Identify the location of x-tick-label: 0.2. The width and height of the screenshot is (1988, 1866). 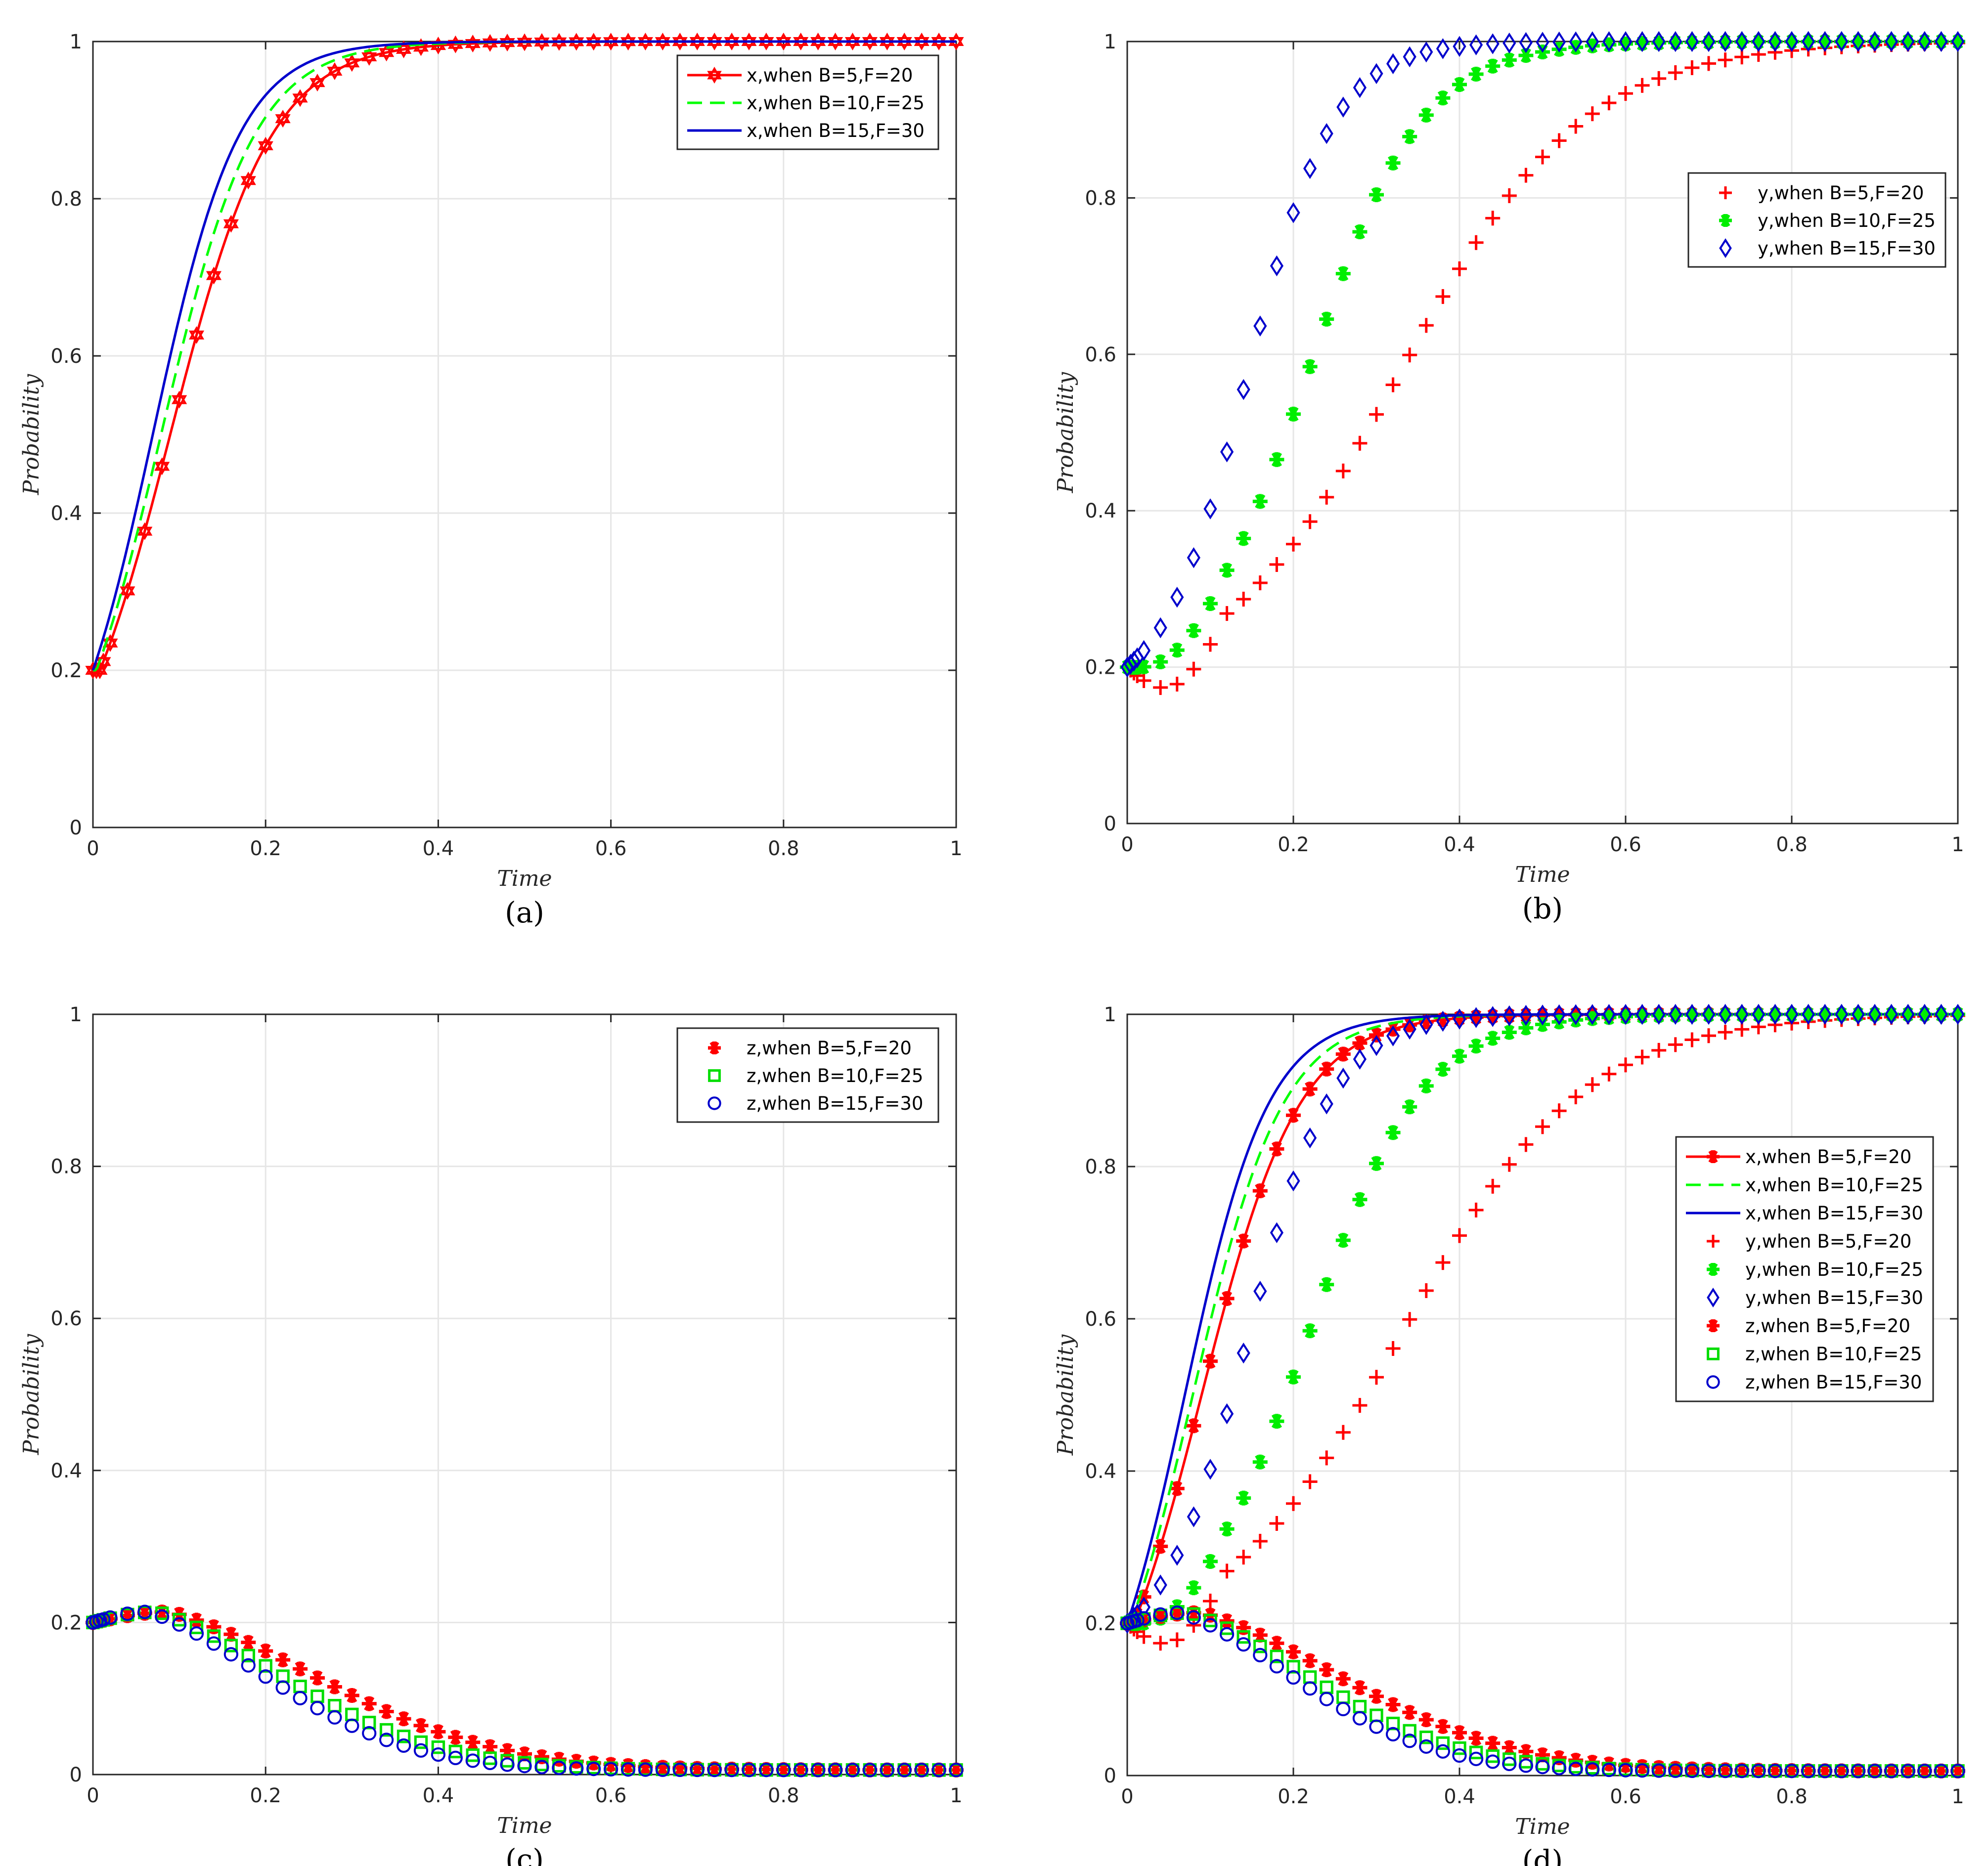
(1294, 844).